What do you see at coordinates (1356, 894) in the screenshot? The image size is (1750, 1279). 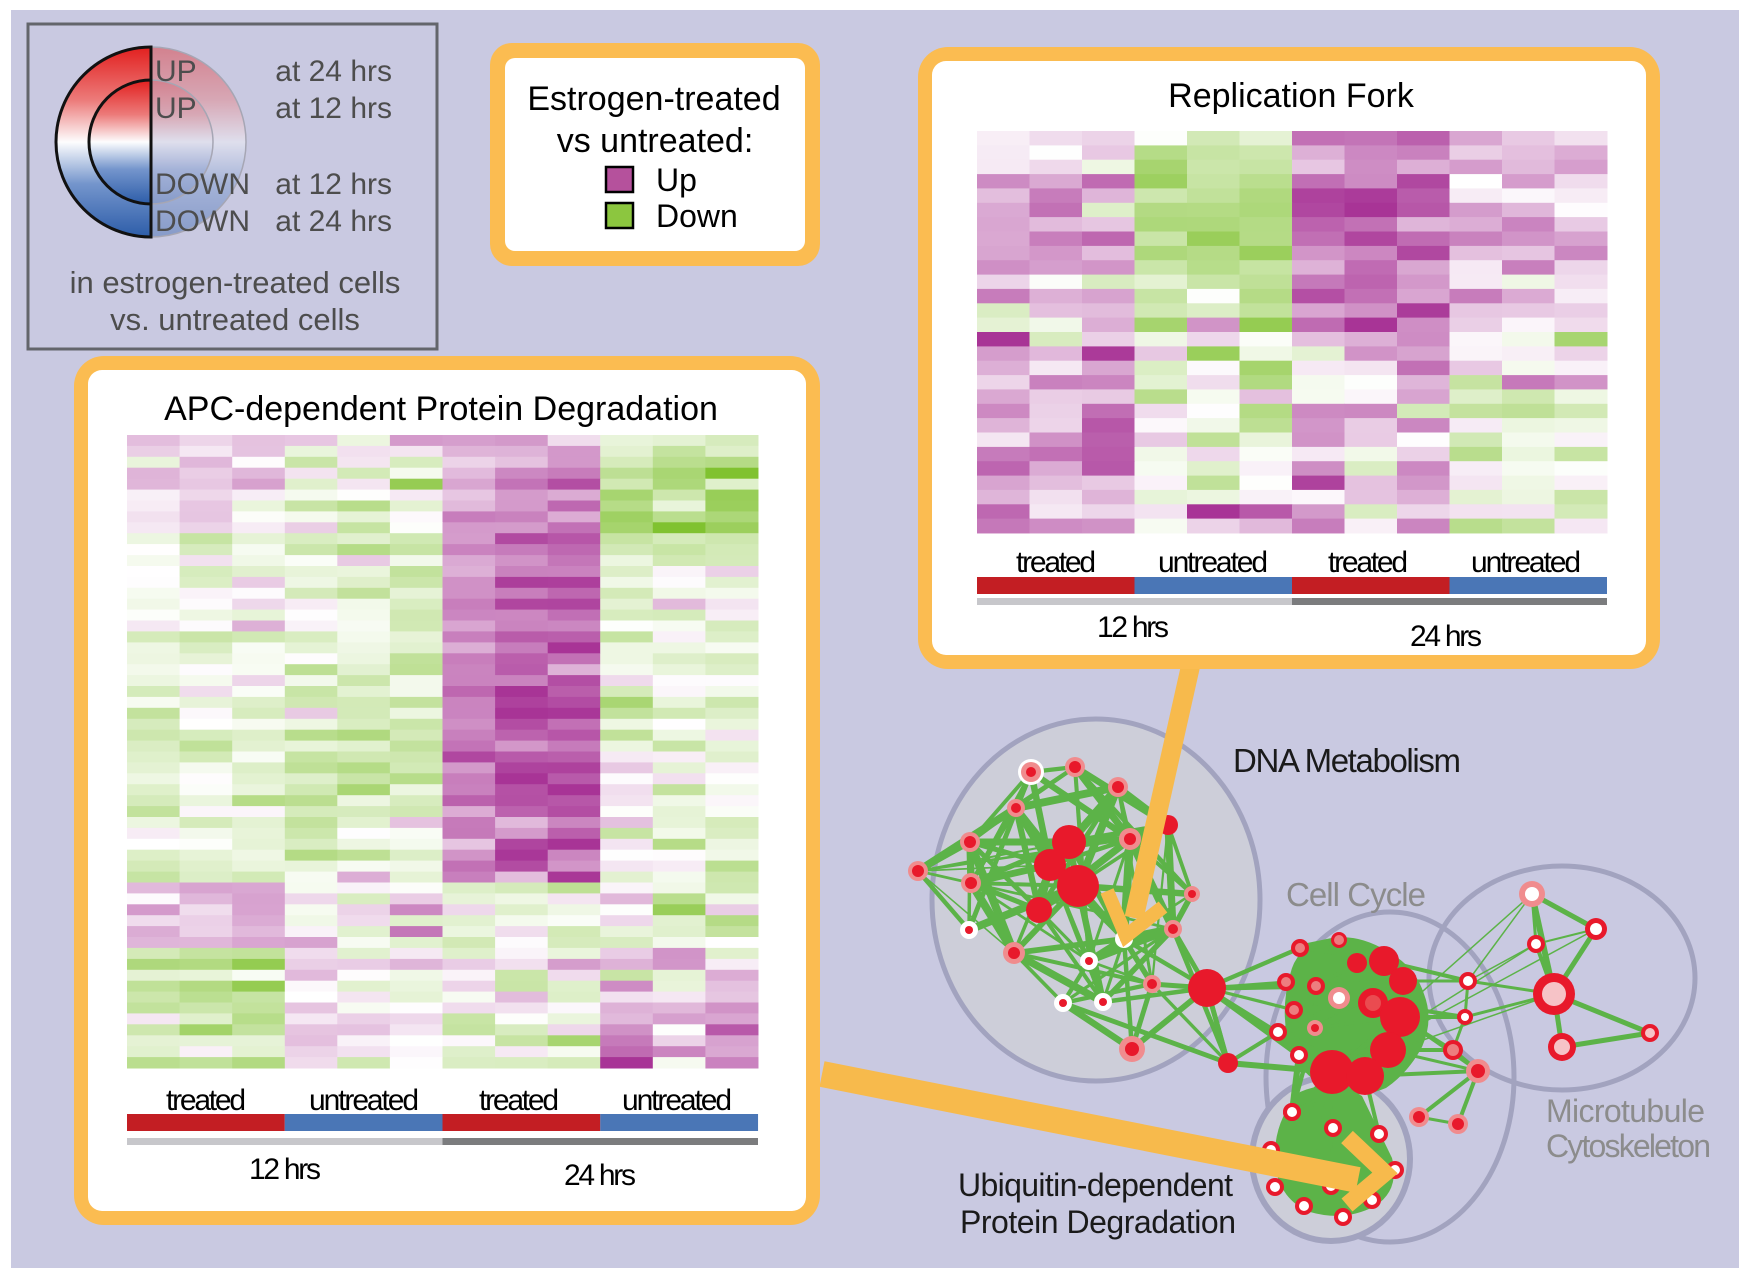 I see `svg-text: Cell Cycle` at bounding box center [1356, 894].